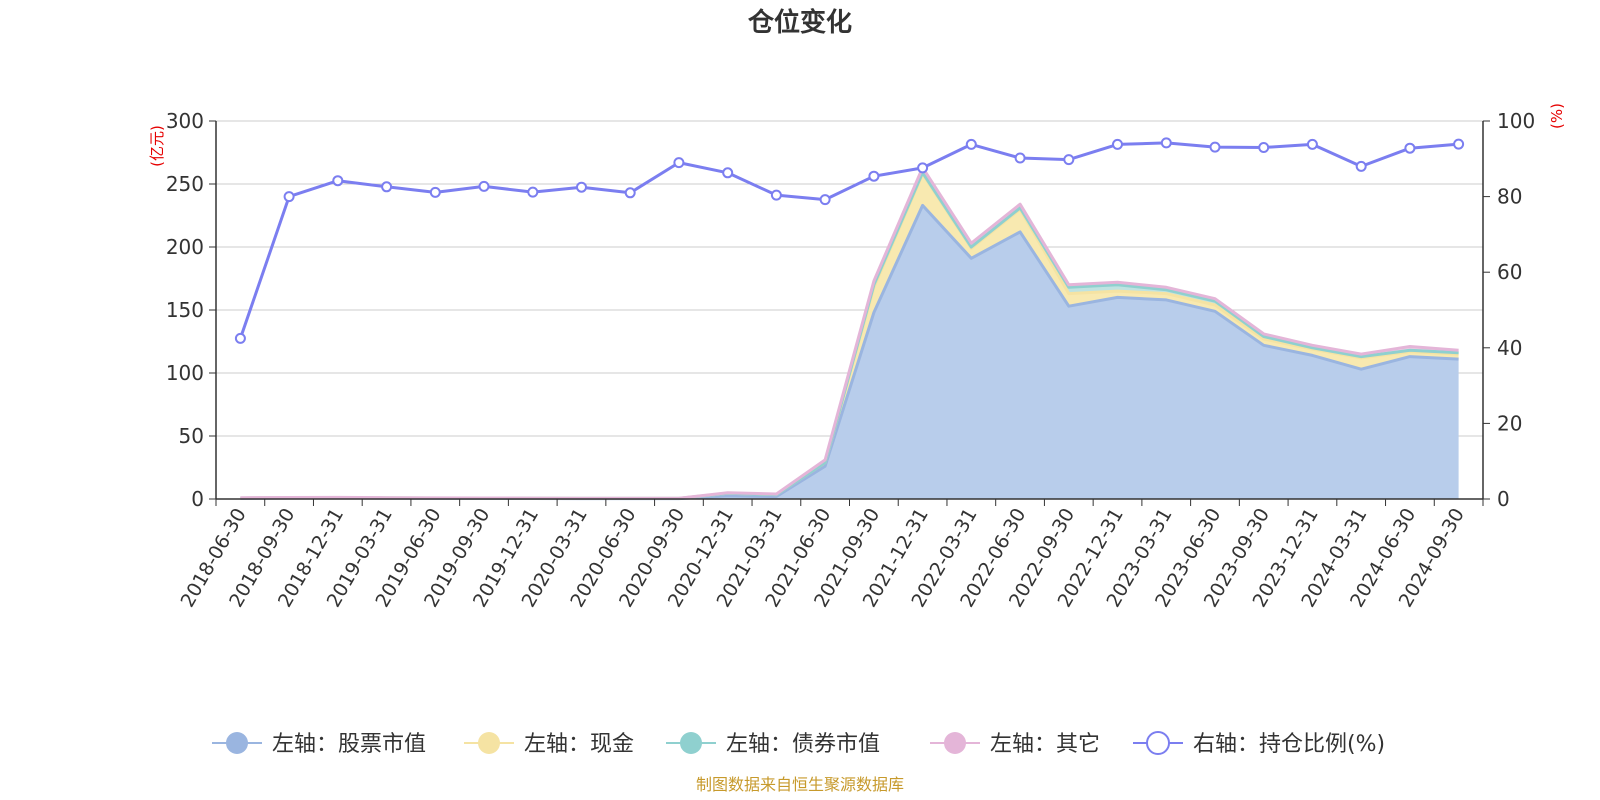  I want to click on right-tick-label: 0, so click(1503, 499).